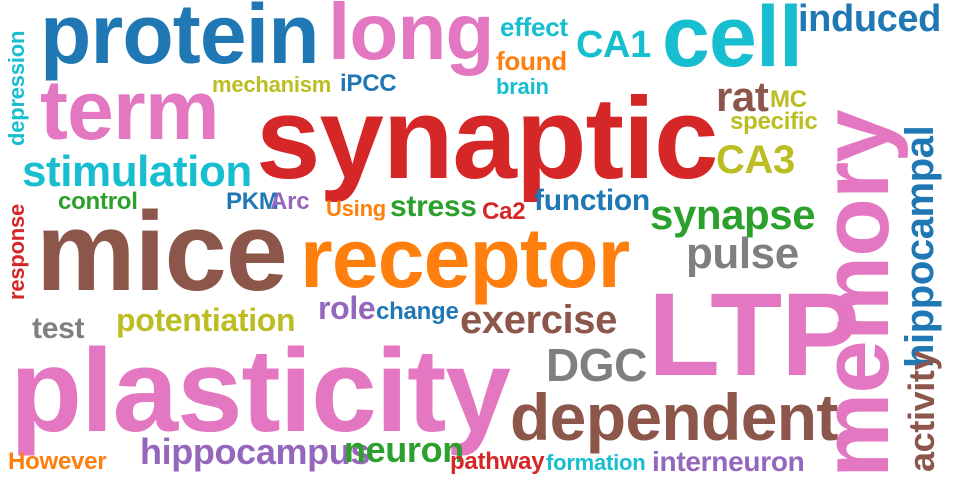 Image resolution: width=960 pixels, height=480 pixels. What do you see at coordinates (465, 258) in the screenshot?
I see `word-receptor: receptor` at bounding box center [465, 258].